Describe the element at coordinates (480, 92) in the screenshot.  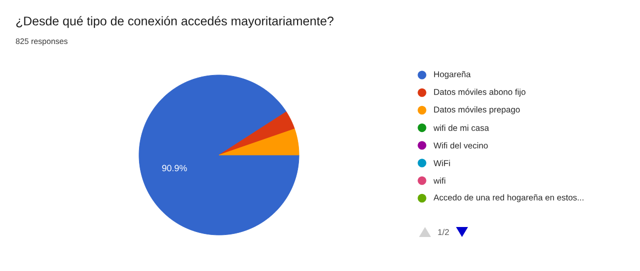
I see `legend-label: Datos móviles abono fijo` at that location.